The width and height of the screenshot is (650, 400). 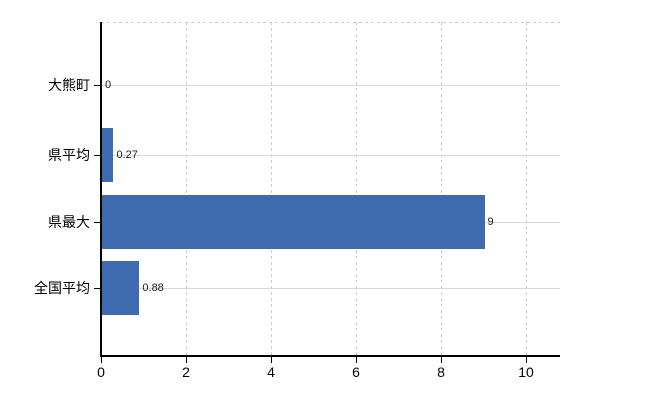 What do you see at coordinates (441, 372) in the screenshot?
I see `x-axis-tick-label: 8` at bounding box center [441, 372].